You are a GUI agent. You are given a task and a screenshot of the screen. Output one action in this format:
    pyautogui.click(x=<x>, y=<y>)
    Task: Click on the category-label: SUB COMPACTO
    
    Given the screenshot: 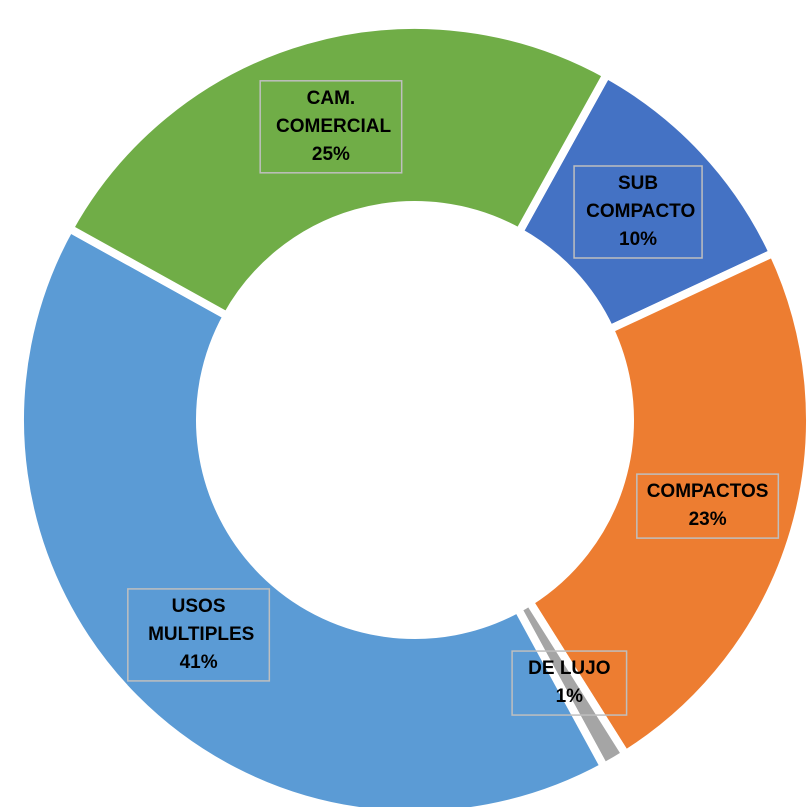 What is the action you would take?
    pyautogui.click(x=638, y=197)
    